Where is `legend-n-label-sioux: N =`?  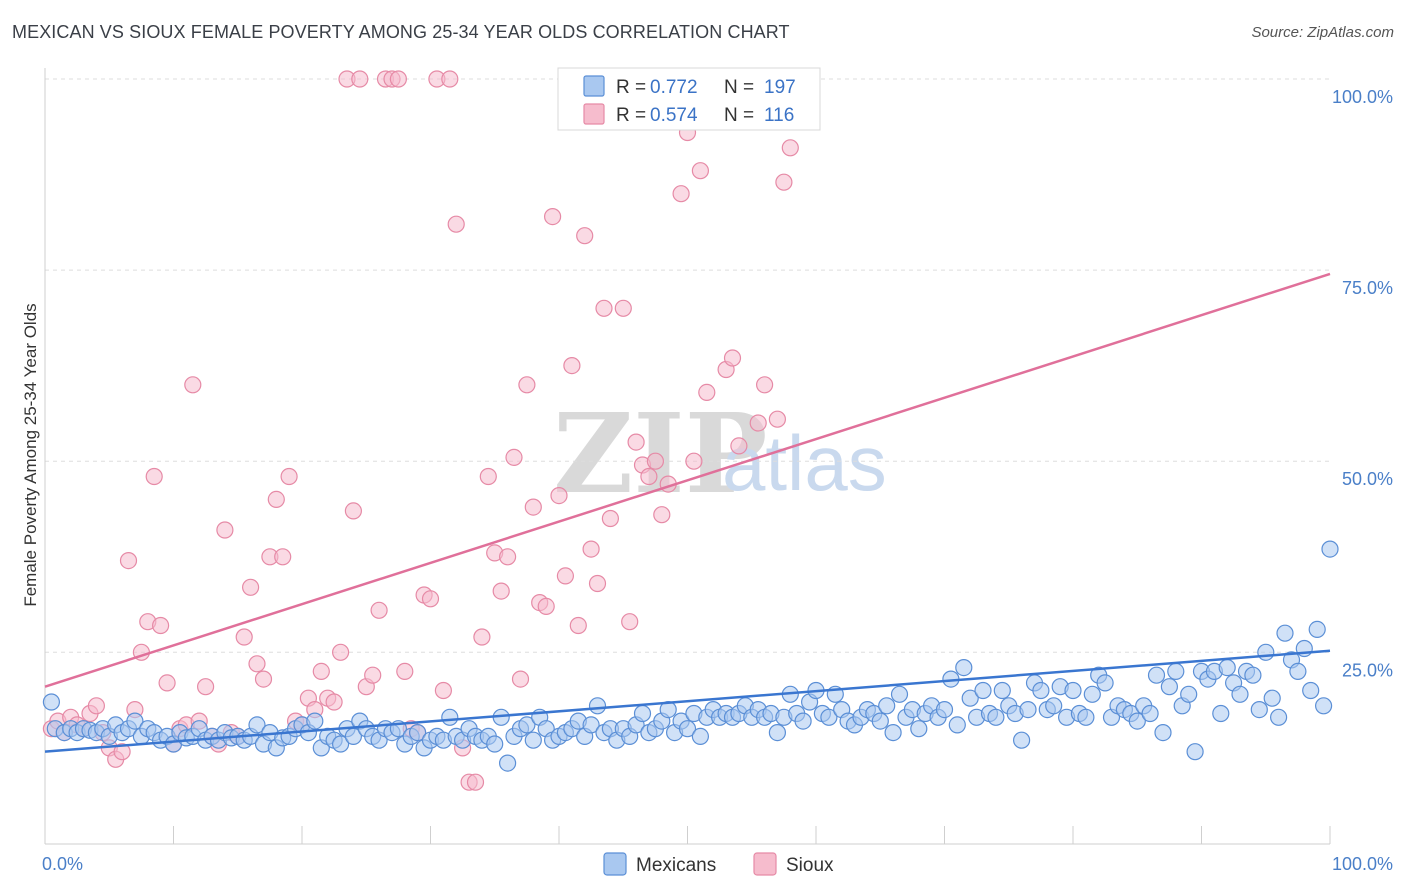
legend-n-label-sioux: N = is located at coordinates (739, 115).